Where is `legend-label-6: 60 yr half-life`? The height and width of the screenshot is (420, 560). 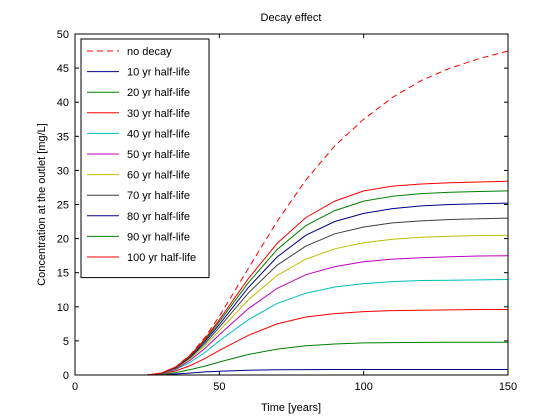 legend-label-6: 60 yr half-life is located at coordinates (158, 176).